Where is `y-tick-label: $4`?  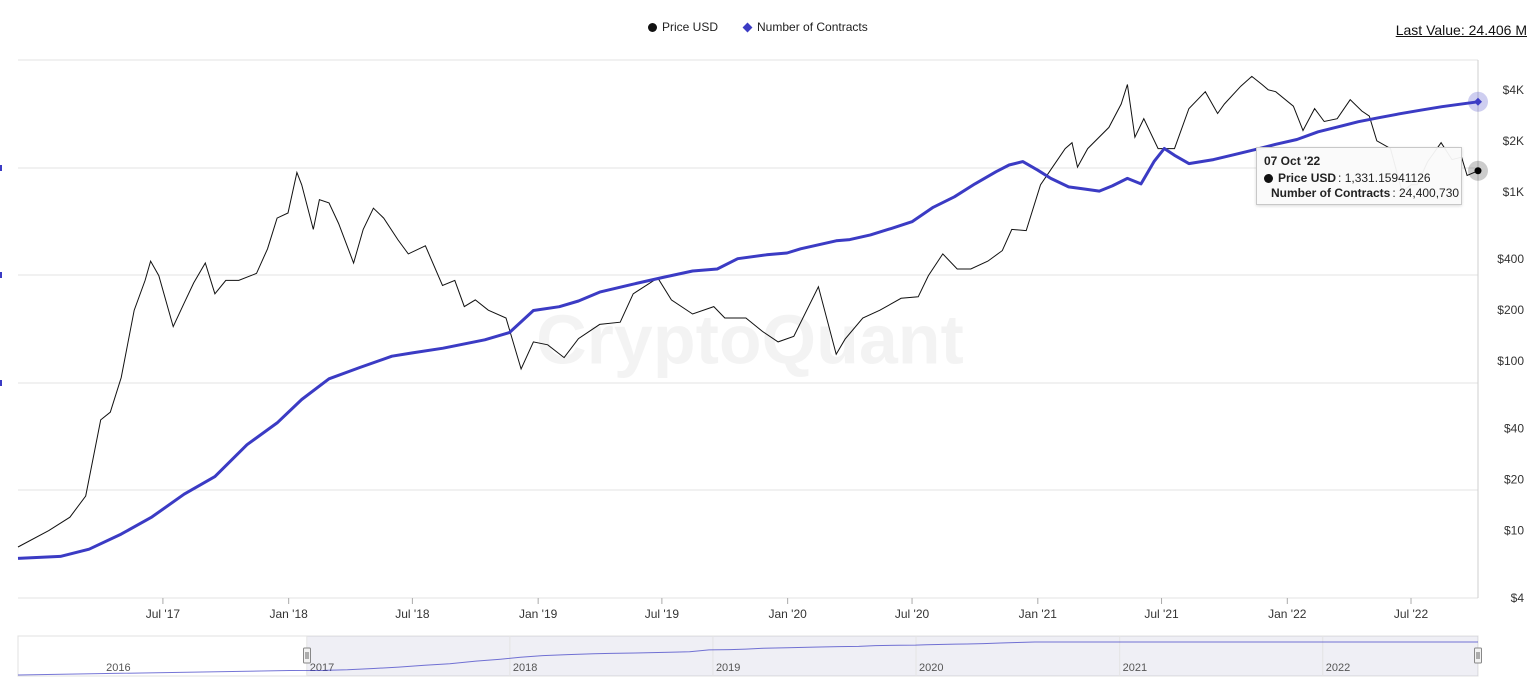 y-tick-label: $4 is located at coordinates (1518, 598).